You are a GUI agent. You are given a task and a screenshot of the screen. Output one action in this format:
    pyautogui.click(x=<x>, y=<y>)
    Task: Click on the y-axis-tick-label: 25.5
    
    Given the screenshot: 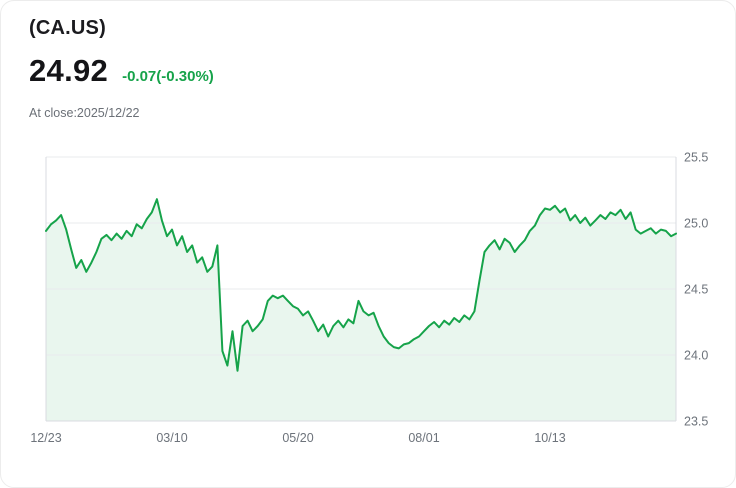 What is the action you would take?
    pyautogui.click(x=696, y=158)
    